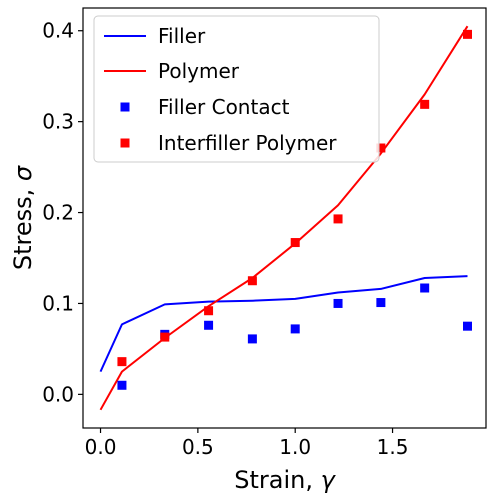  Describe the element at coordinates (101, 447) in the screenshot. I see `x-tick-label: 0.0` at that location.